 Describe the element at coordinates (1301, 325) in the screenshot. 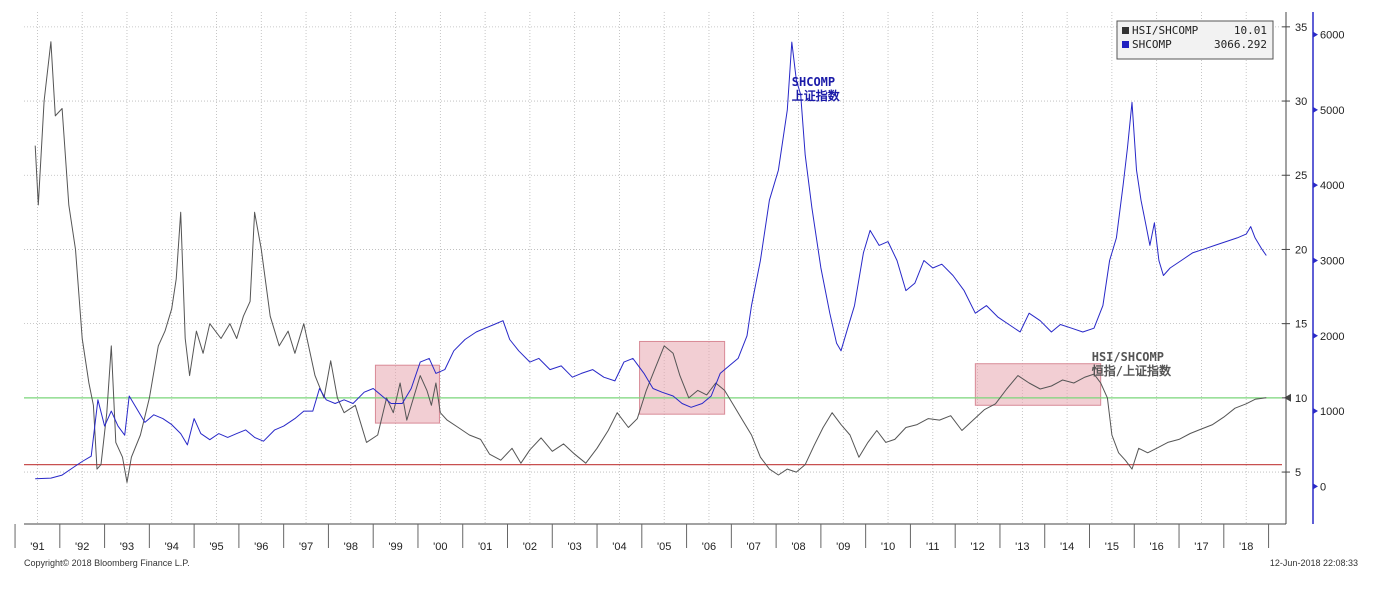

I see `ratio-tick-label: 15` at that location.